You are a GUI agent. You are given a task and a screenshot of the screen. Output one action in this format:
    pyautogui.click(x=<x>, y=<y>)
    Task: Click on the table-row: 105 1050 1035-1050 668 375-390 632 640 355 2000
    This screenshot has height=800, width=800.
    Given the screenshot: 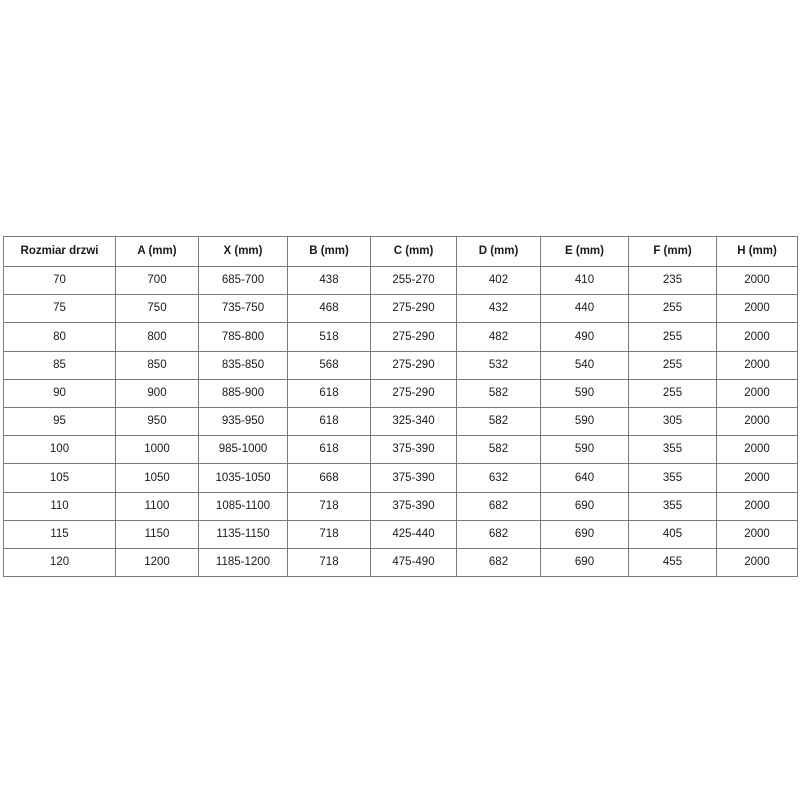 What is the action you would take?
    pyautogui.click(x=400, y=478)
    